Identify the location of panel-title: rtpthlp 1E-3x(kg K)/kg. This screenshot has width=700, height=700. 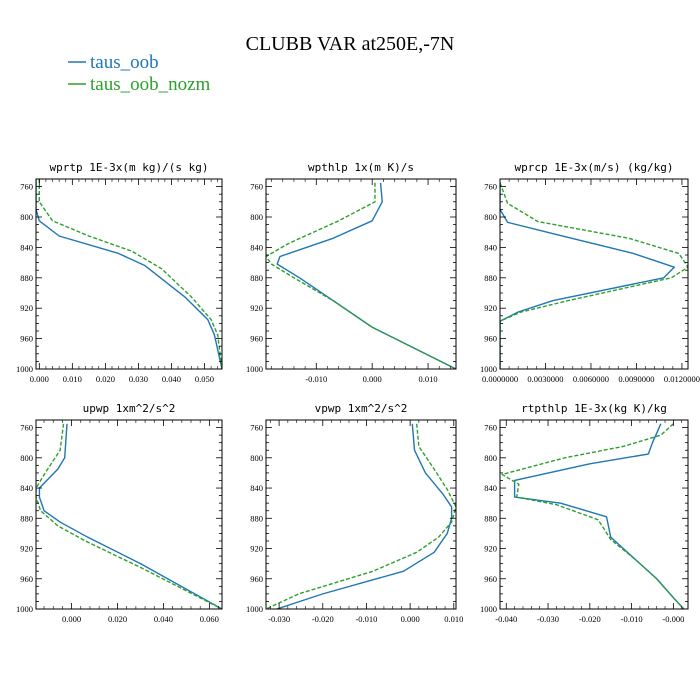
(594, 408).